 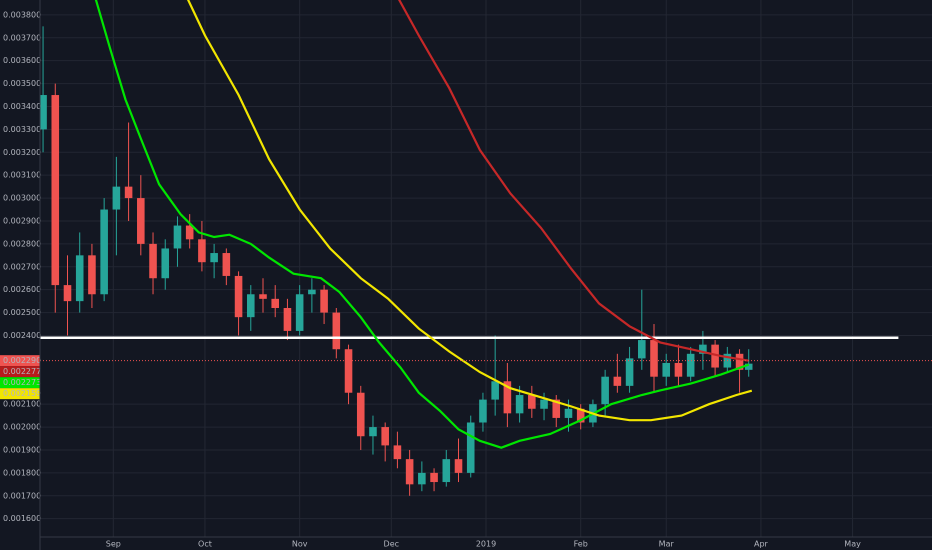 What do you see at coordinates (22, 129) in the screenshot?
I see `y-tick-label: 0.003300` at bounding box center [22, 129].